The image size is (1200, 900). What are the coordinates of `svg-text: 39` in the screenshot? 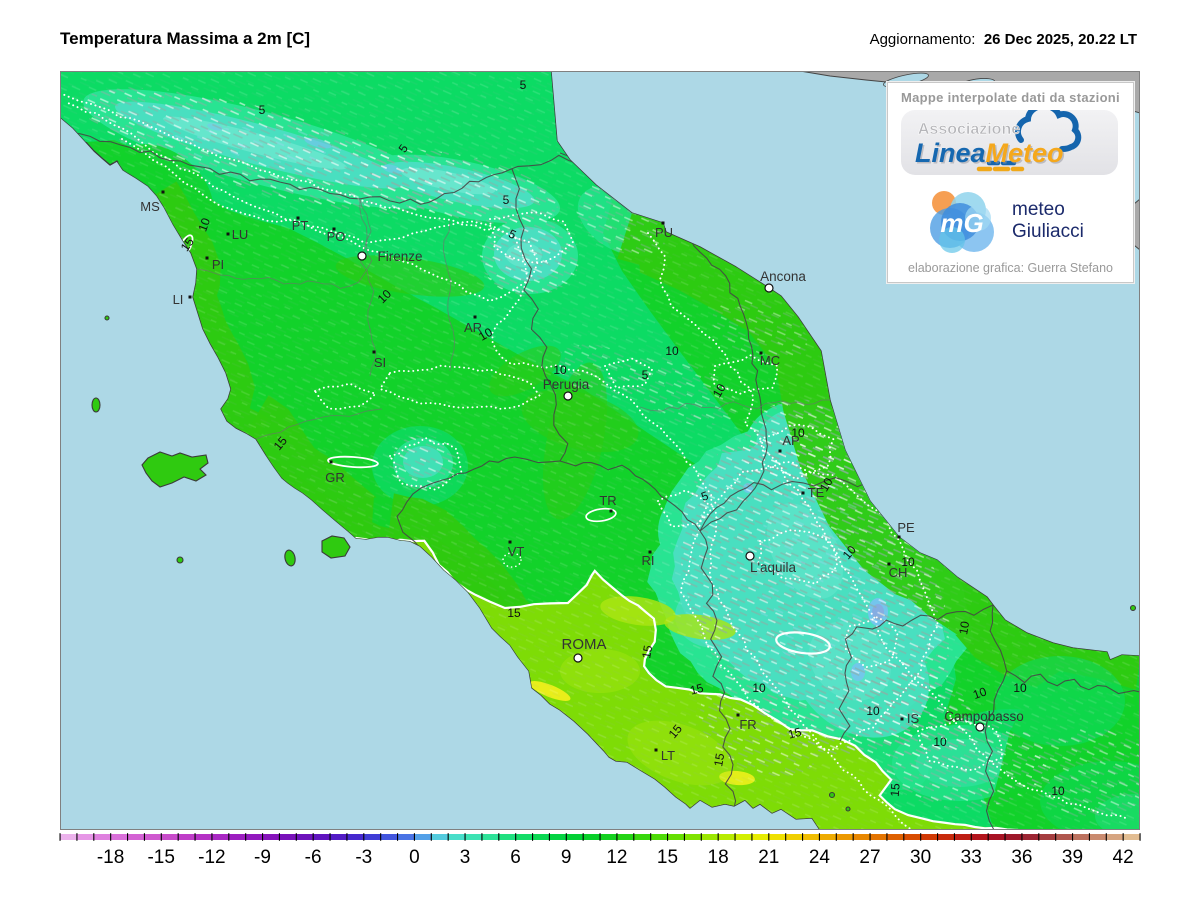 It's located at (1072, 857).